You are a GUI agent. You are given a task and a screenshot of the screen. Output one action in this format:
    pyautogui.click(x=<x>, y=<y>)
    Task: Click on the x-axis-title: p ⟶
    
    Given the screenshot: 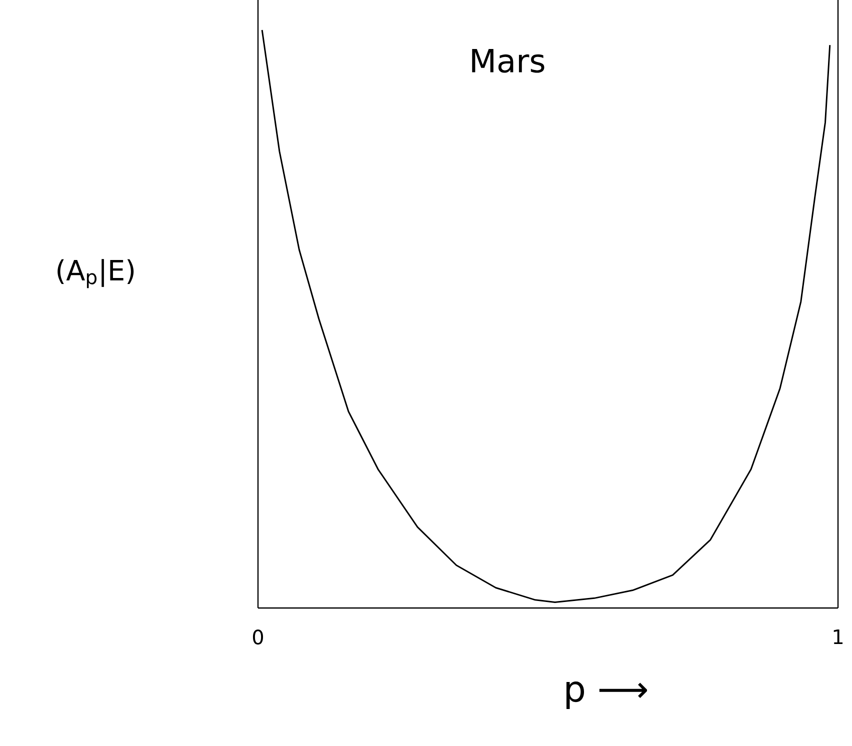 What is the action you would take?
    pyautogui.click(x=607, y=696)
    